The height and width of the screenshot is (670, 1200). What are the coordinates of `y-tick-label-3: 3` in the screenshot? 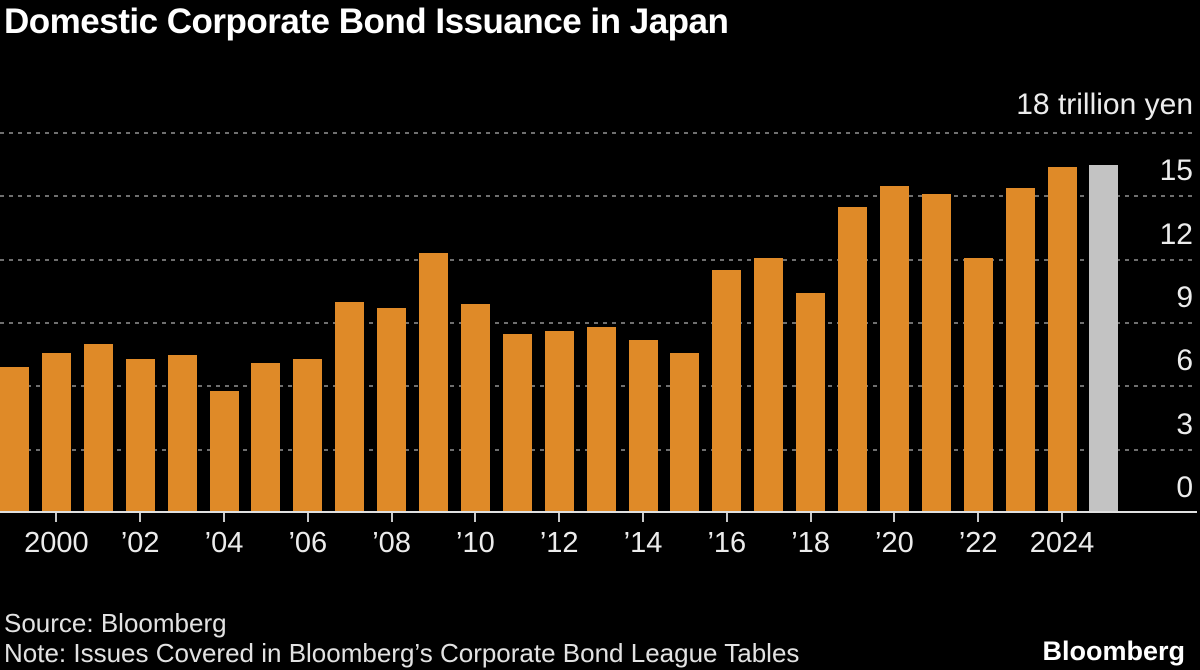 It's located at (1184, 424).